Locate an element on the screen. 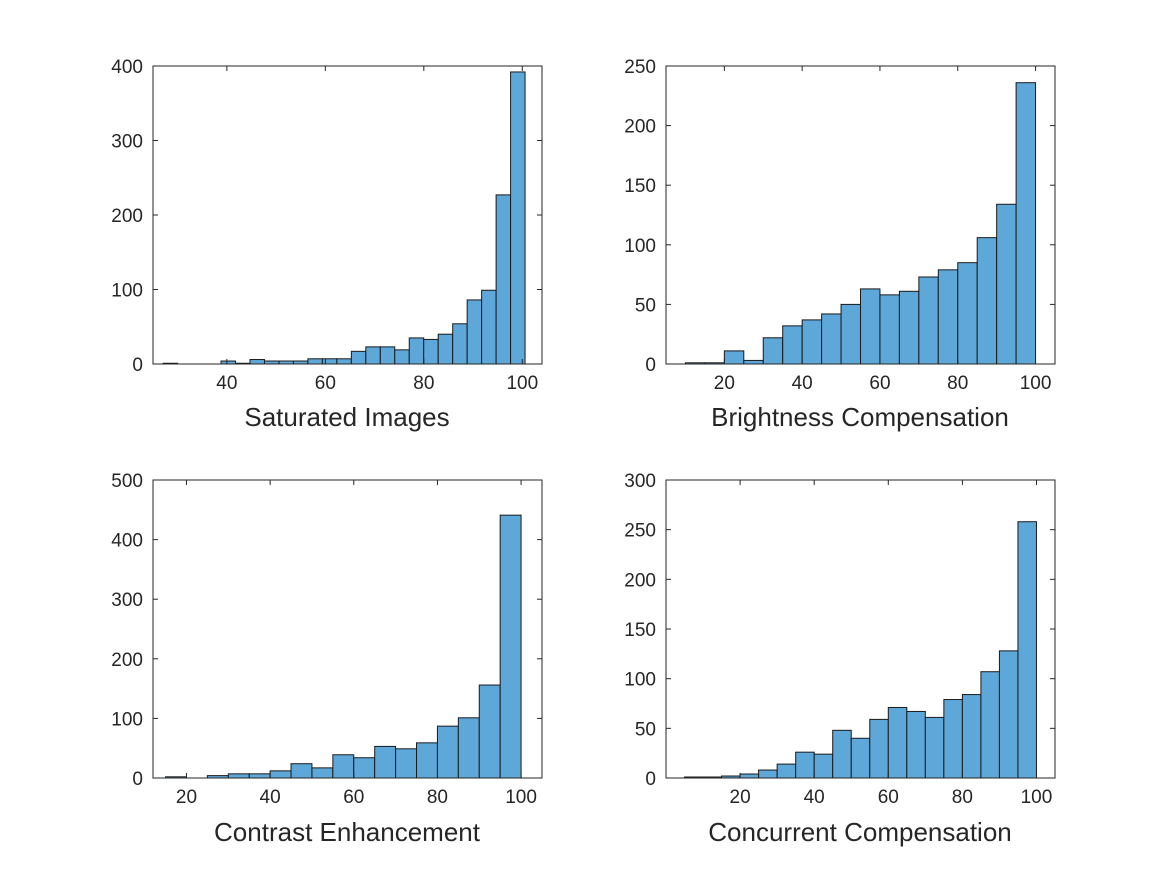 The image size is (1167, 875). y-tick-label: 250 is located at coordinates (640, 531).